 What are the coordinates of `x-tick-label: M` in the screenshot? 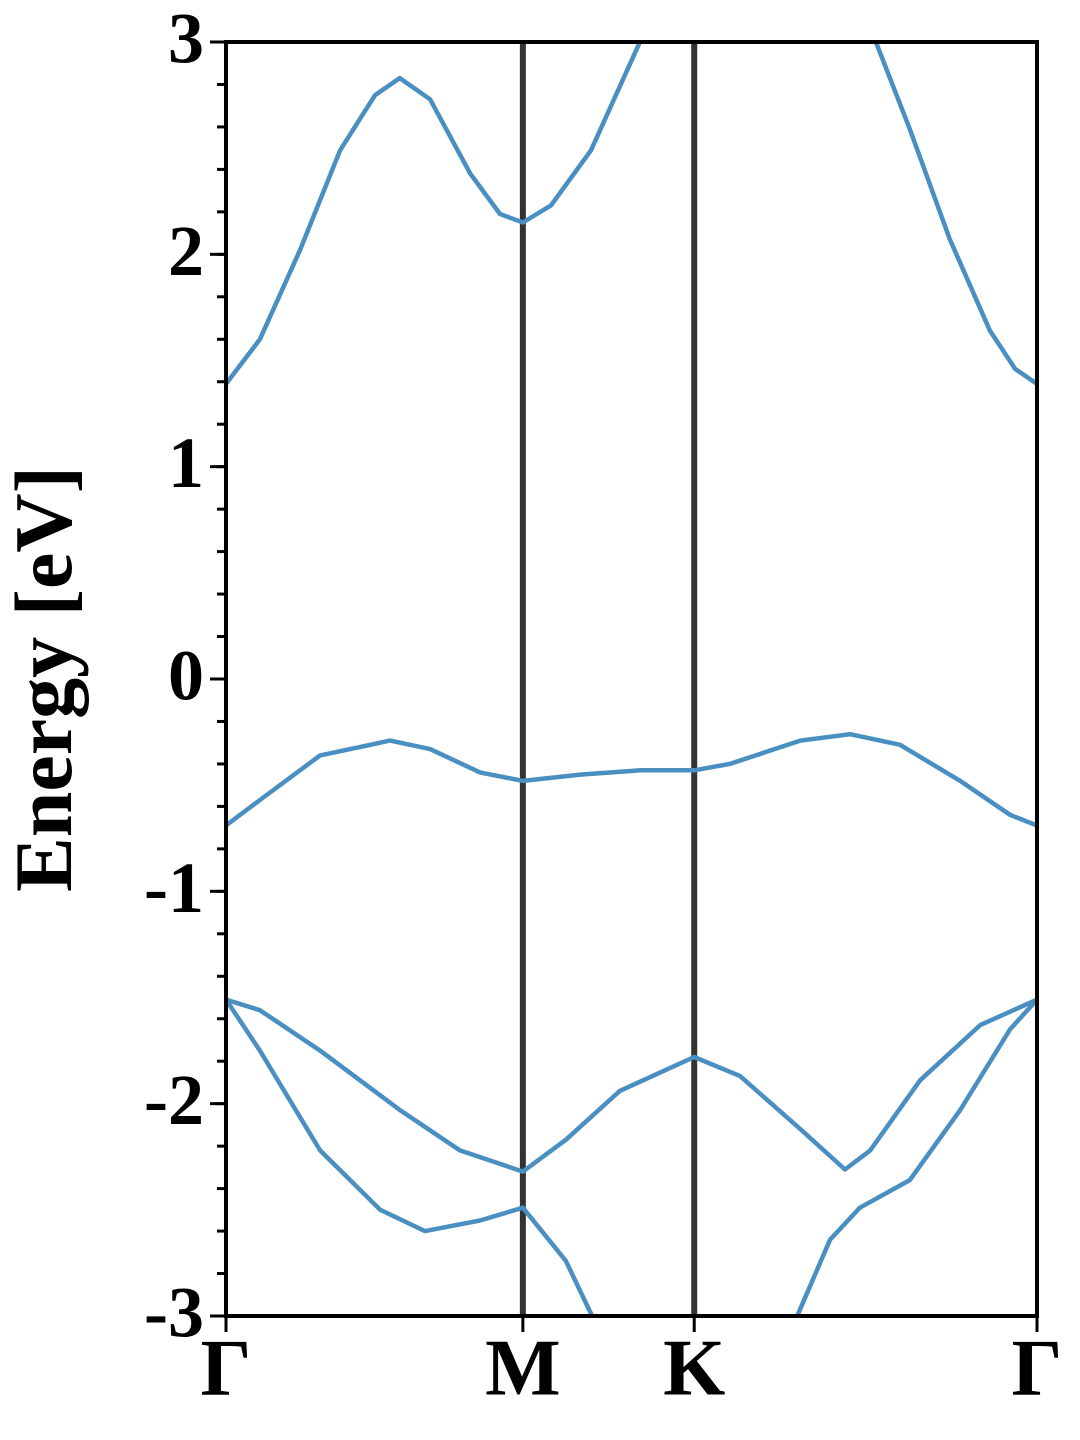 It's located at (523, 1368).